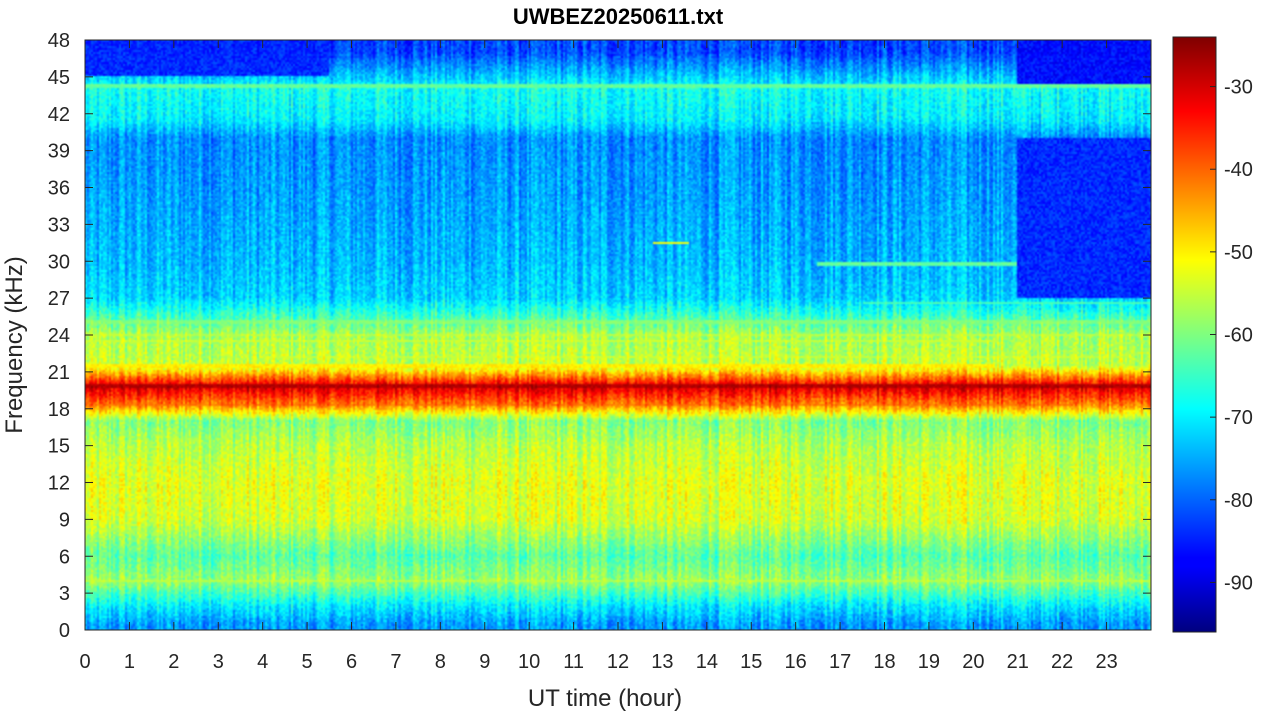 The height and width of the screenshot is (715, 1264). Describe the element at coordinates (84, 662) in the screenshot. I see `x-tick-label: 0` at that location.